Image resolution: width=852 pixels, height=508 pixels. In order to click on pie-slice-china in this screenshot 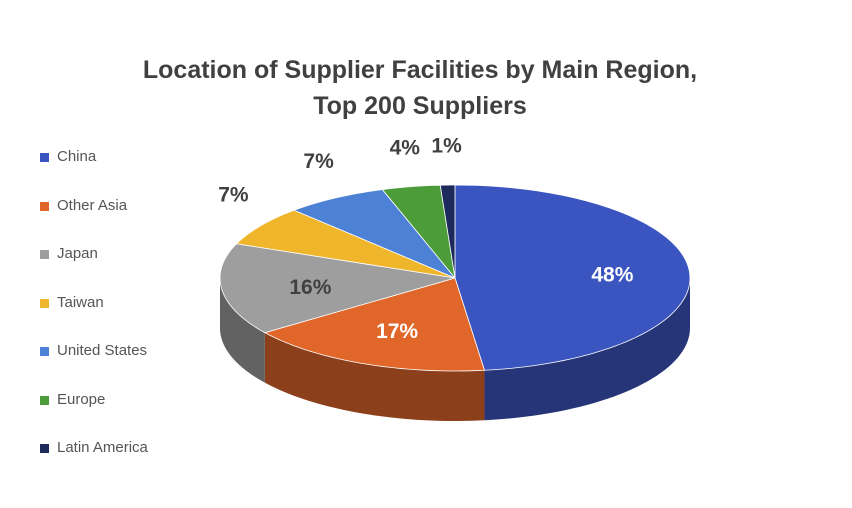, I will do `click(572, 277)`.